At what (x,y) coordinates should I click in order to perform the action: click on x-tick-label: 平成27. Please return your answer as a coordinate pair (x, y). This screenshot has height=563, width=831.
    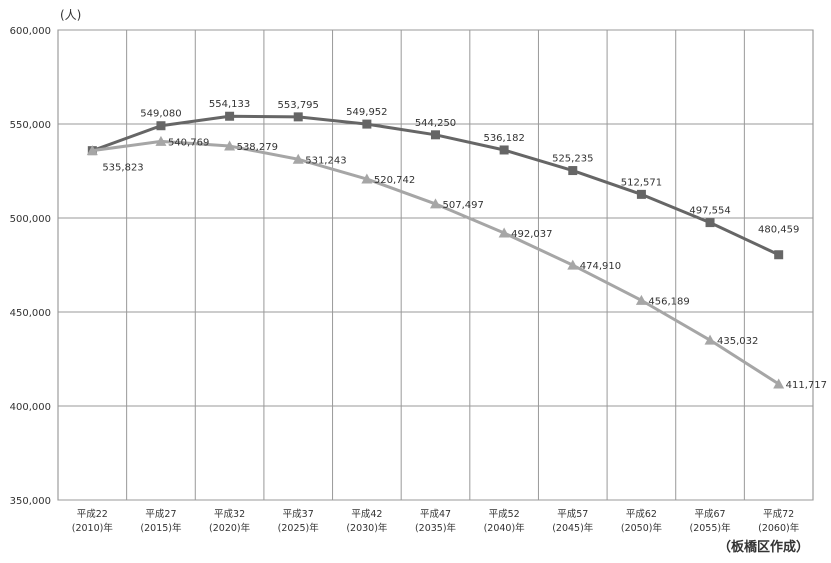
    Looking at the image, I should click on (160, 514).